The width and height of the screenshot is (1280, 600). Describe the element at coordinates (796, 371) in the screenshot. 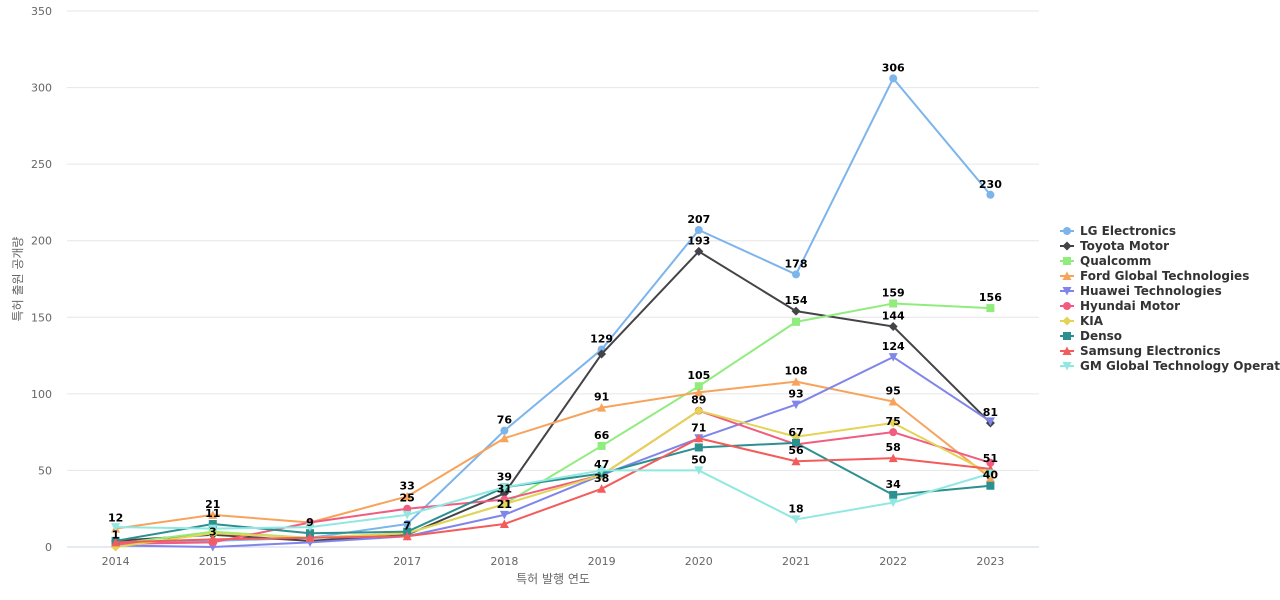

I see `data-label: 108` at that location.